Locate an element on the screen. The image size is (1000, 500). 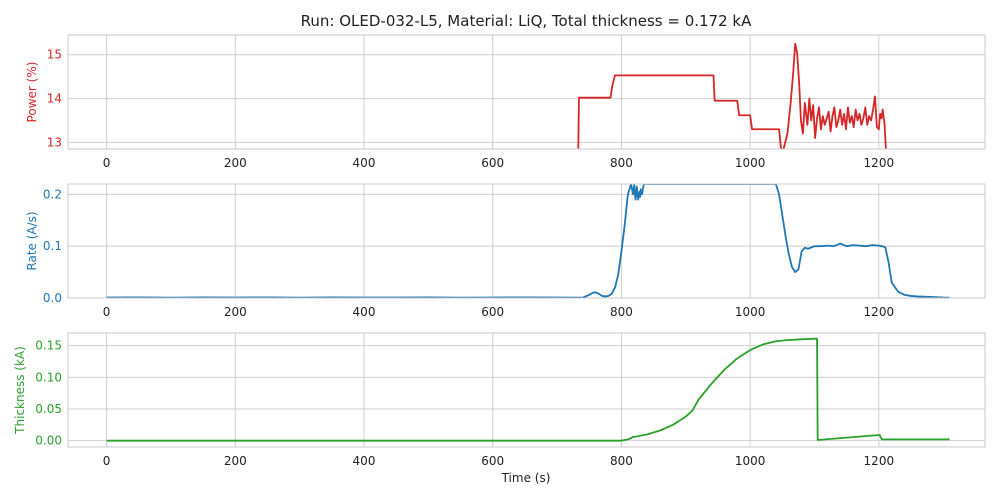
thickness-y-tick-label: 0.00 is located at coordinates (48, 441).